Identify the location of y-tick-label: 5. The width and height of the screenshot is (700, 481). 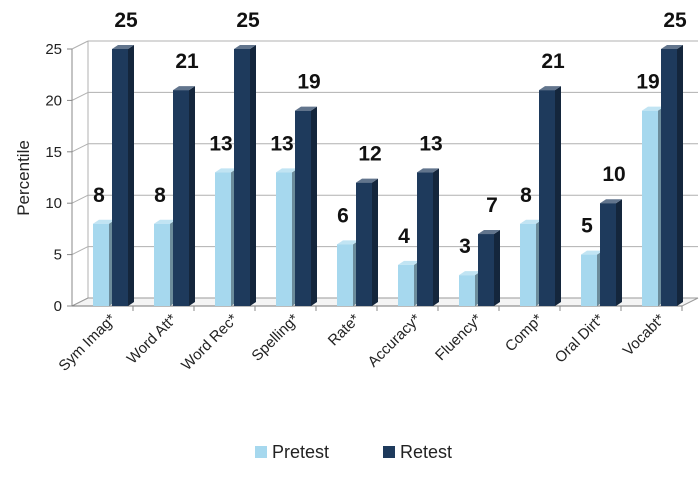
(58, 255).